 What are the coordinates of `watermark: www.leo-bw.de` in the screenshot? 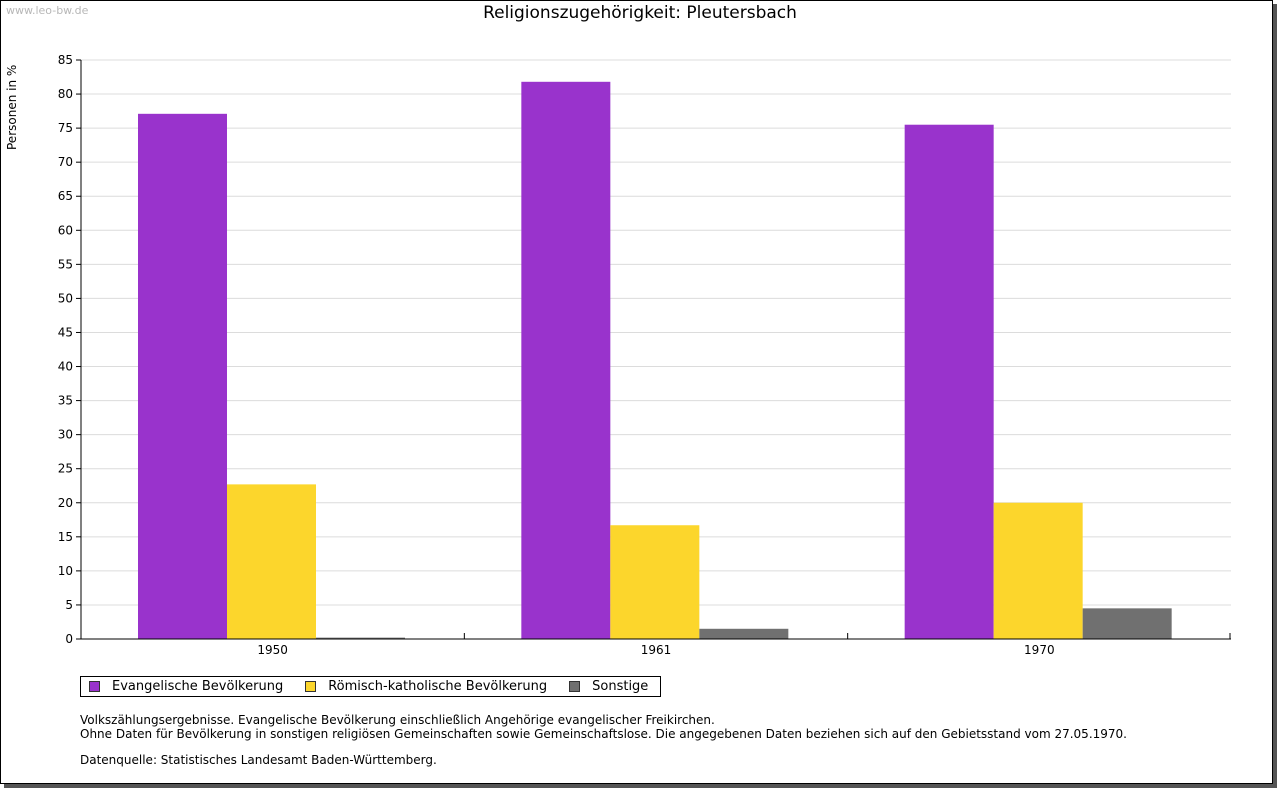 It's located at (47, 10).